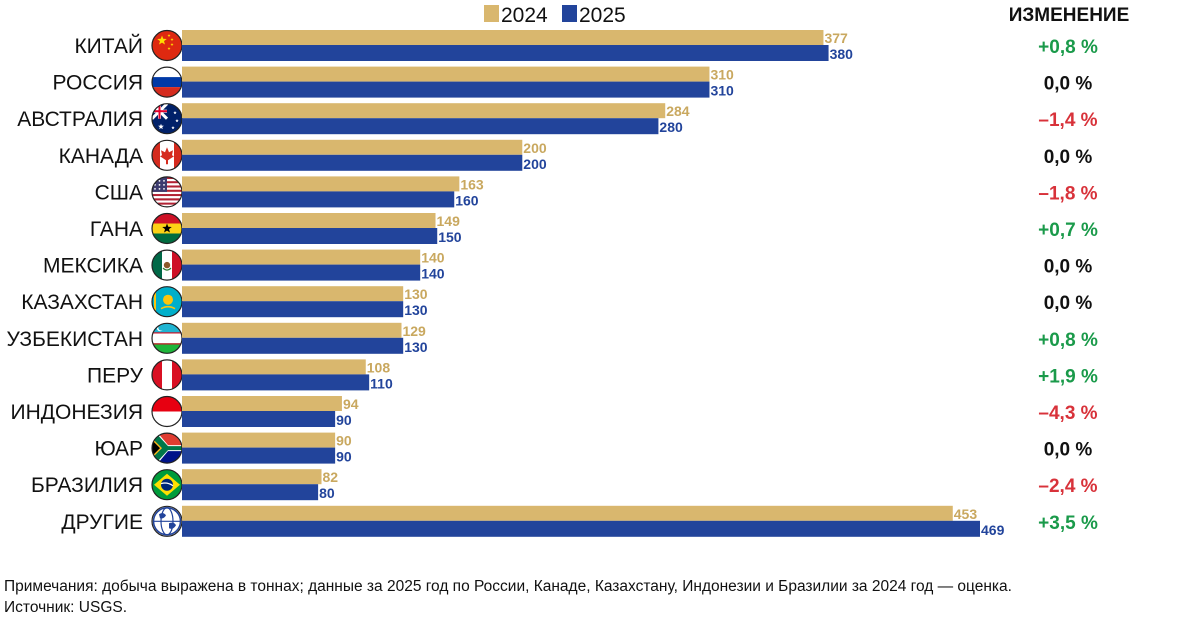  I want to click on value-label-2024: 377, so click(836, 38).